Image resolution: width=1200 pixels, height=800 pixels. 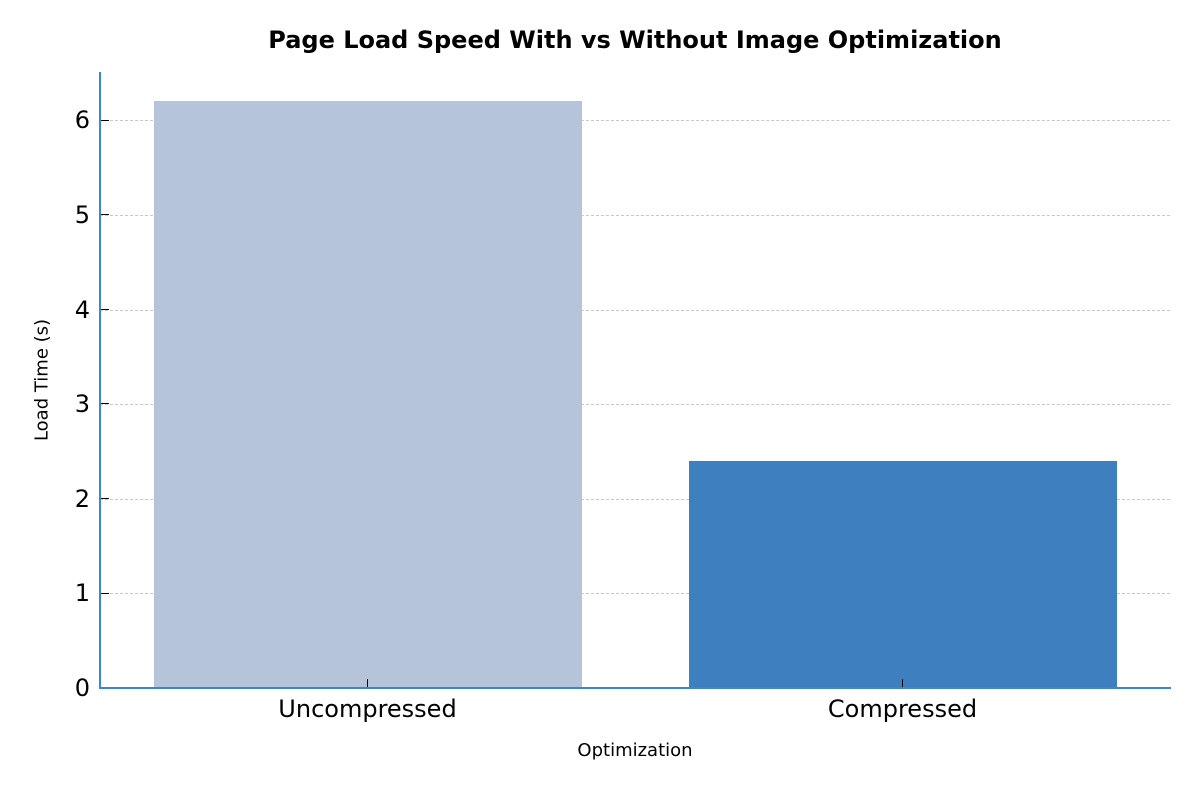 What do you see at coordinates (902, 574) in the screenshot?
I see `bar-compressed` at bounding box center [902, 574].